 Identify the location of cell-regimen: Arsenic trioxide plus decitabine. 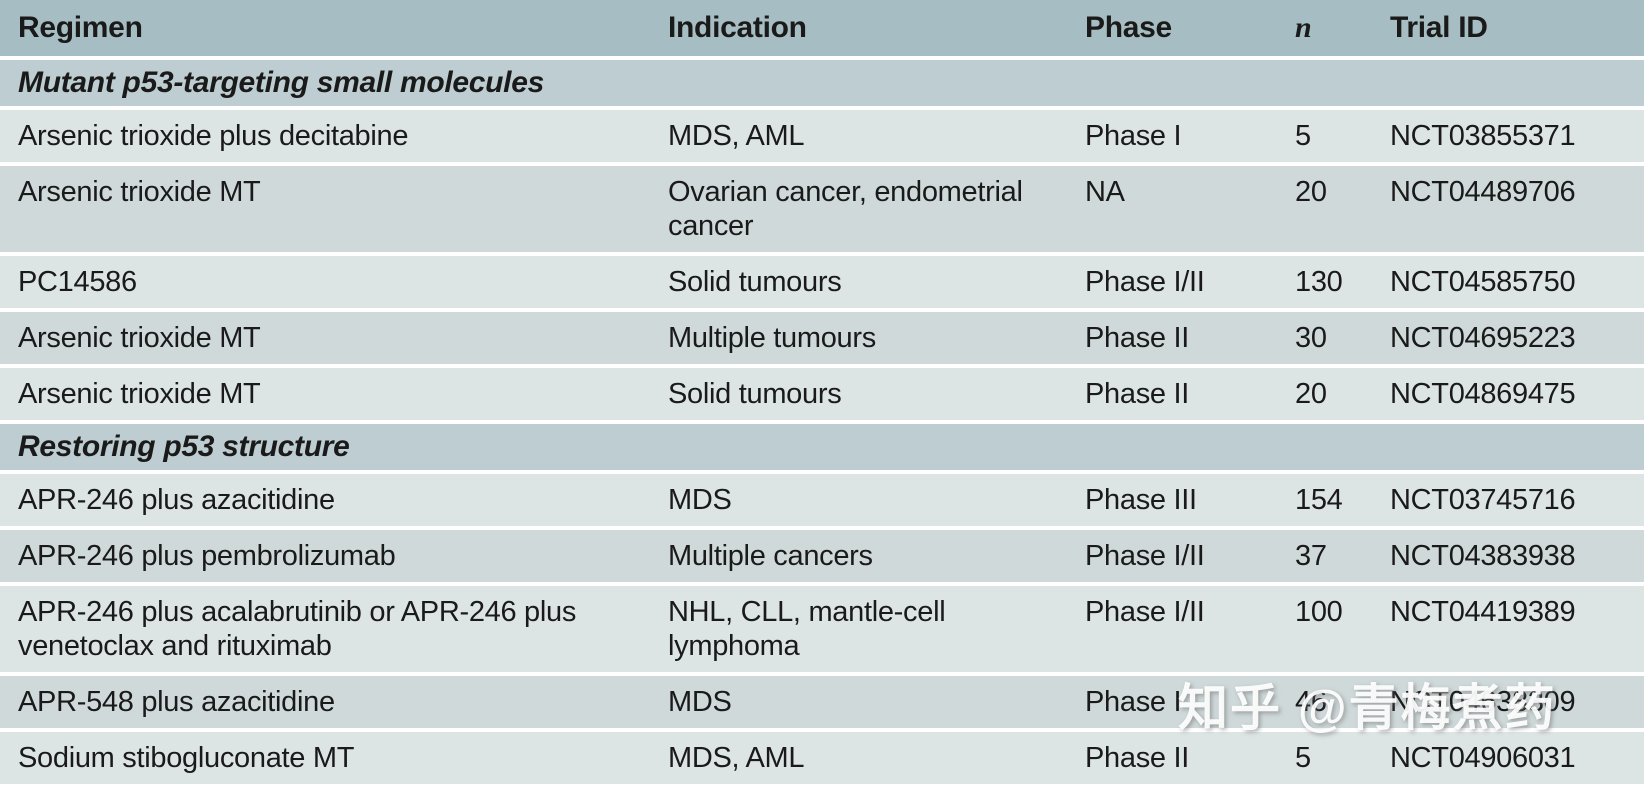
(213, 136).